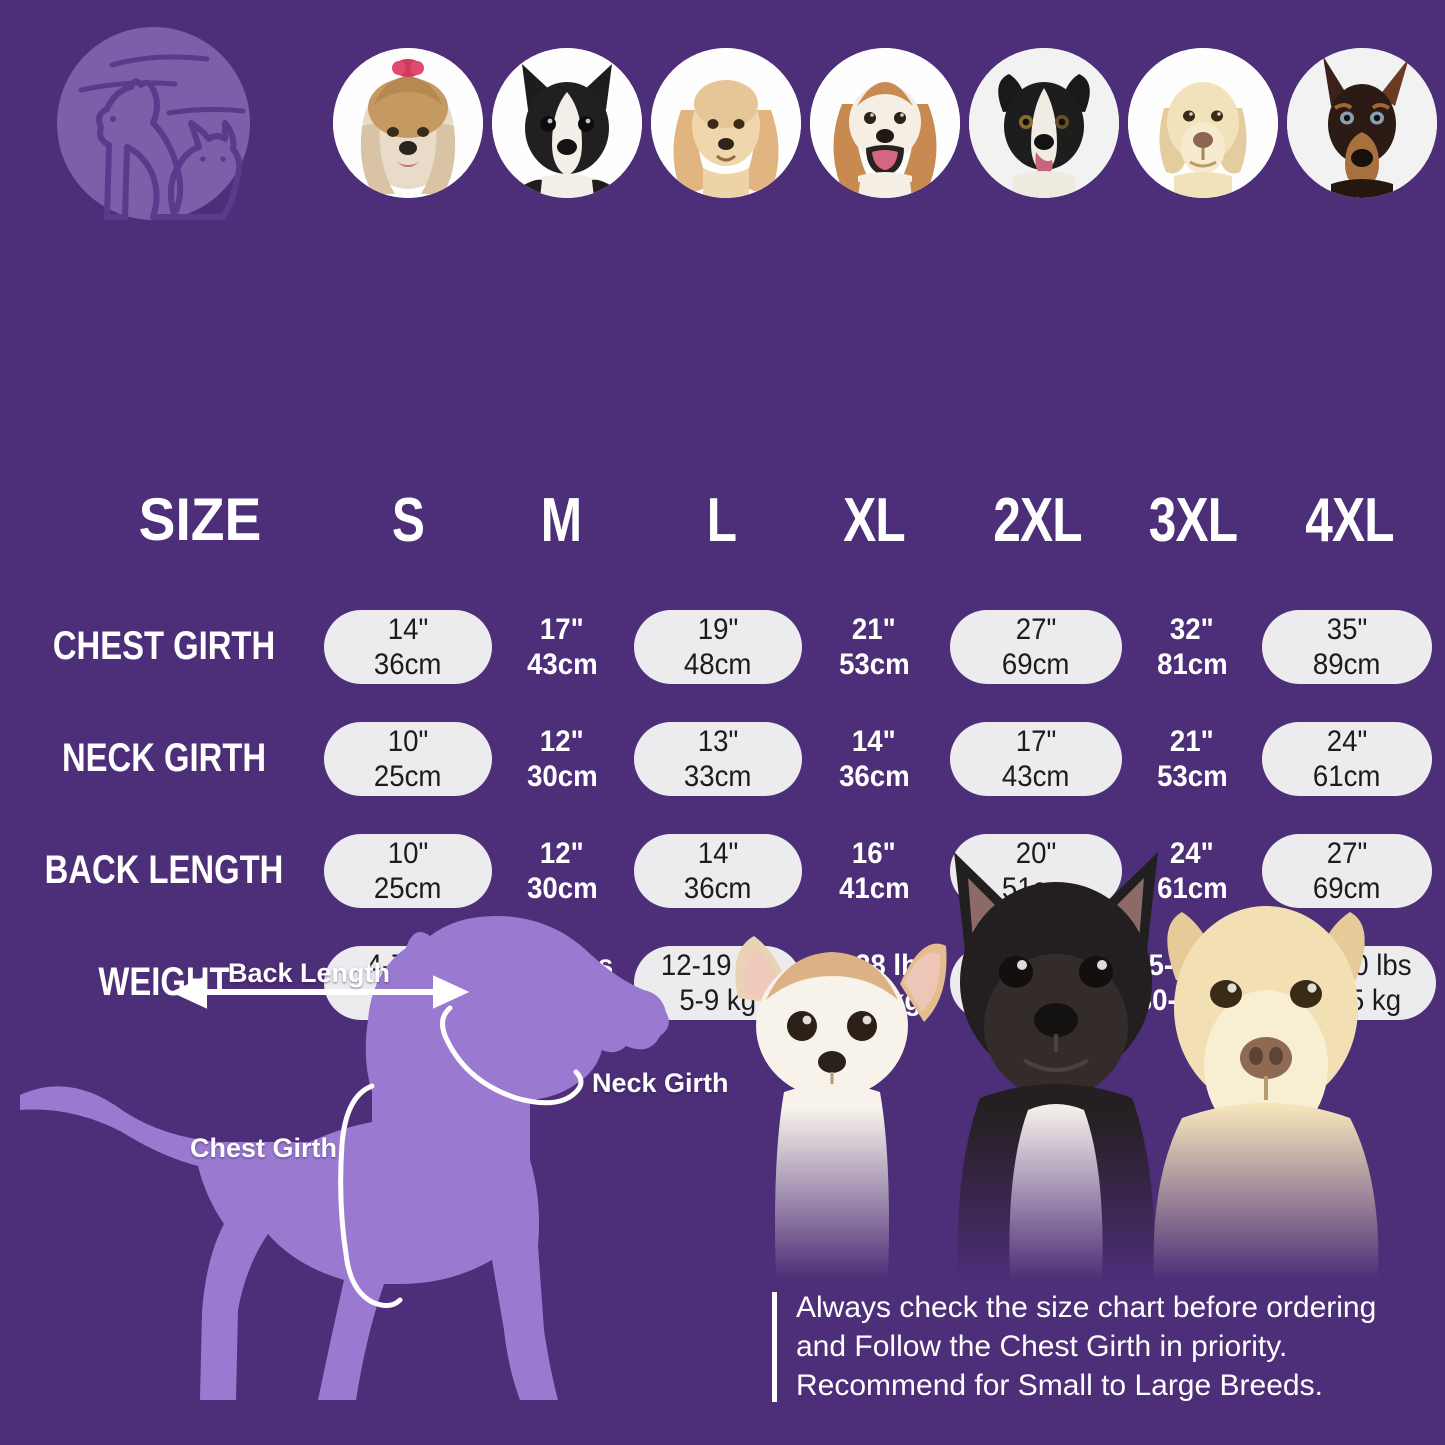  I want to click on table-cell: 13" 33cm, so click(718, 759).